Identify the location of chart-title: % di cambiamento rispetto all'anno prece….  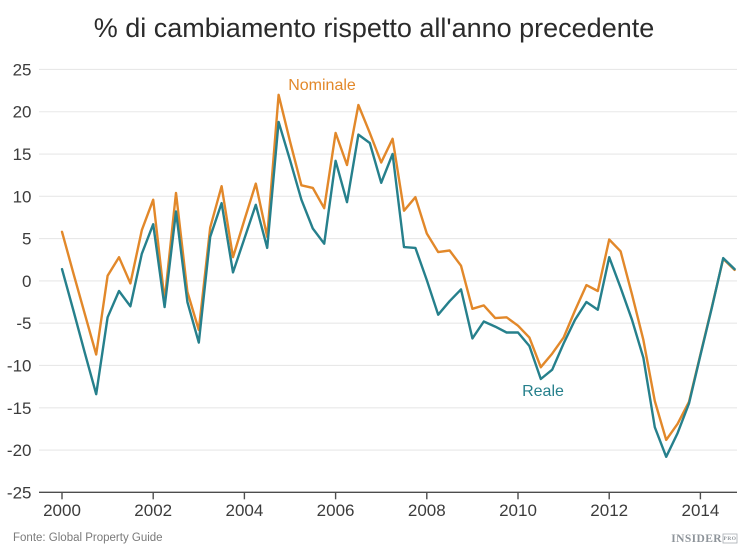
(374, 28).